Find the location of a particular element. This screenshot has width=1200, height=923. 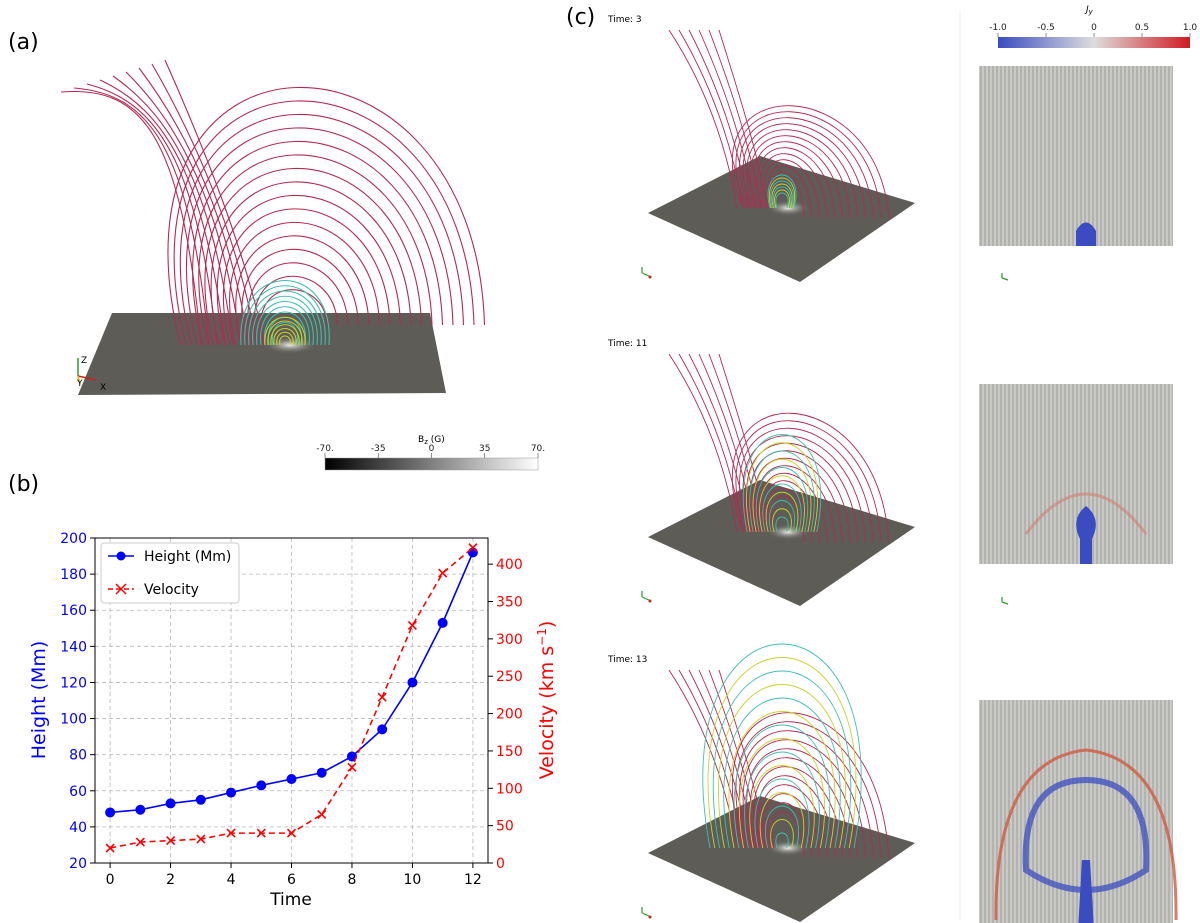

y-tick-right: 50 is located at coordinates (505, 827).